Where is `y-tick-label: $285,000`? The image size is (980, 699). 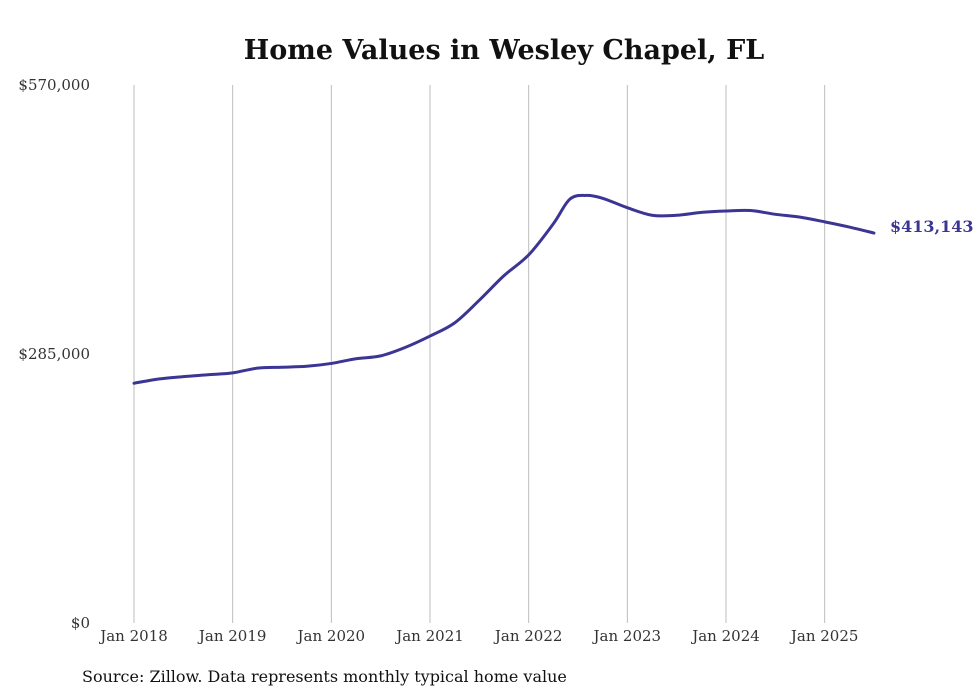
y-tick-label: $285,000 is located at coordinates (54, 354).